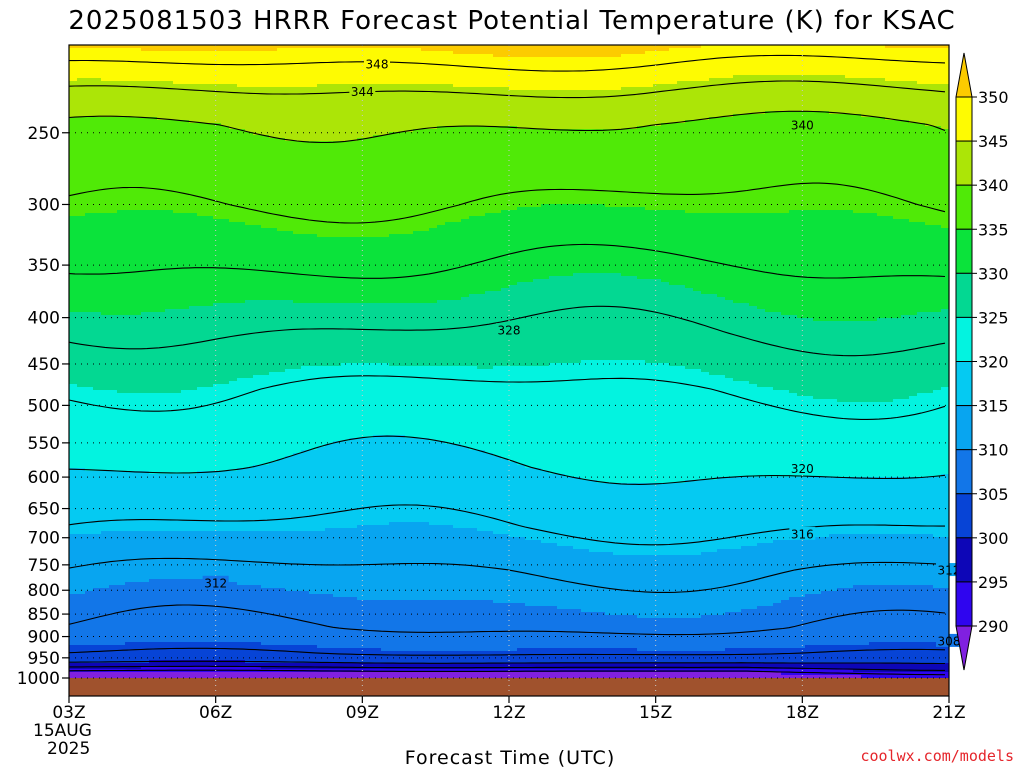 The width and height of the screenshot is (1024, 768). I want to click on colorbar-label: 325, so click(993, 317).